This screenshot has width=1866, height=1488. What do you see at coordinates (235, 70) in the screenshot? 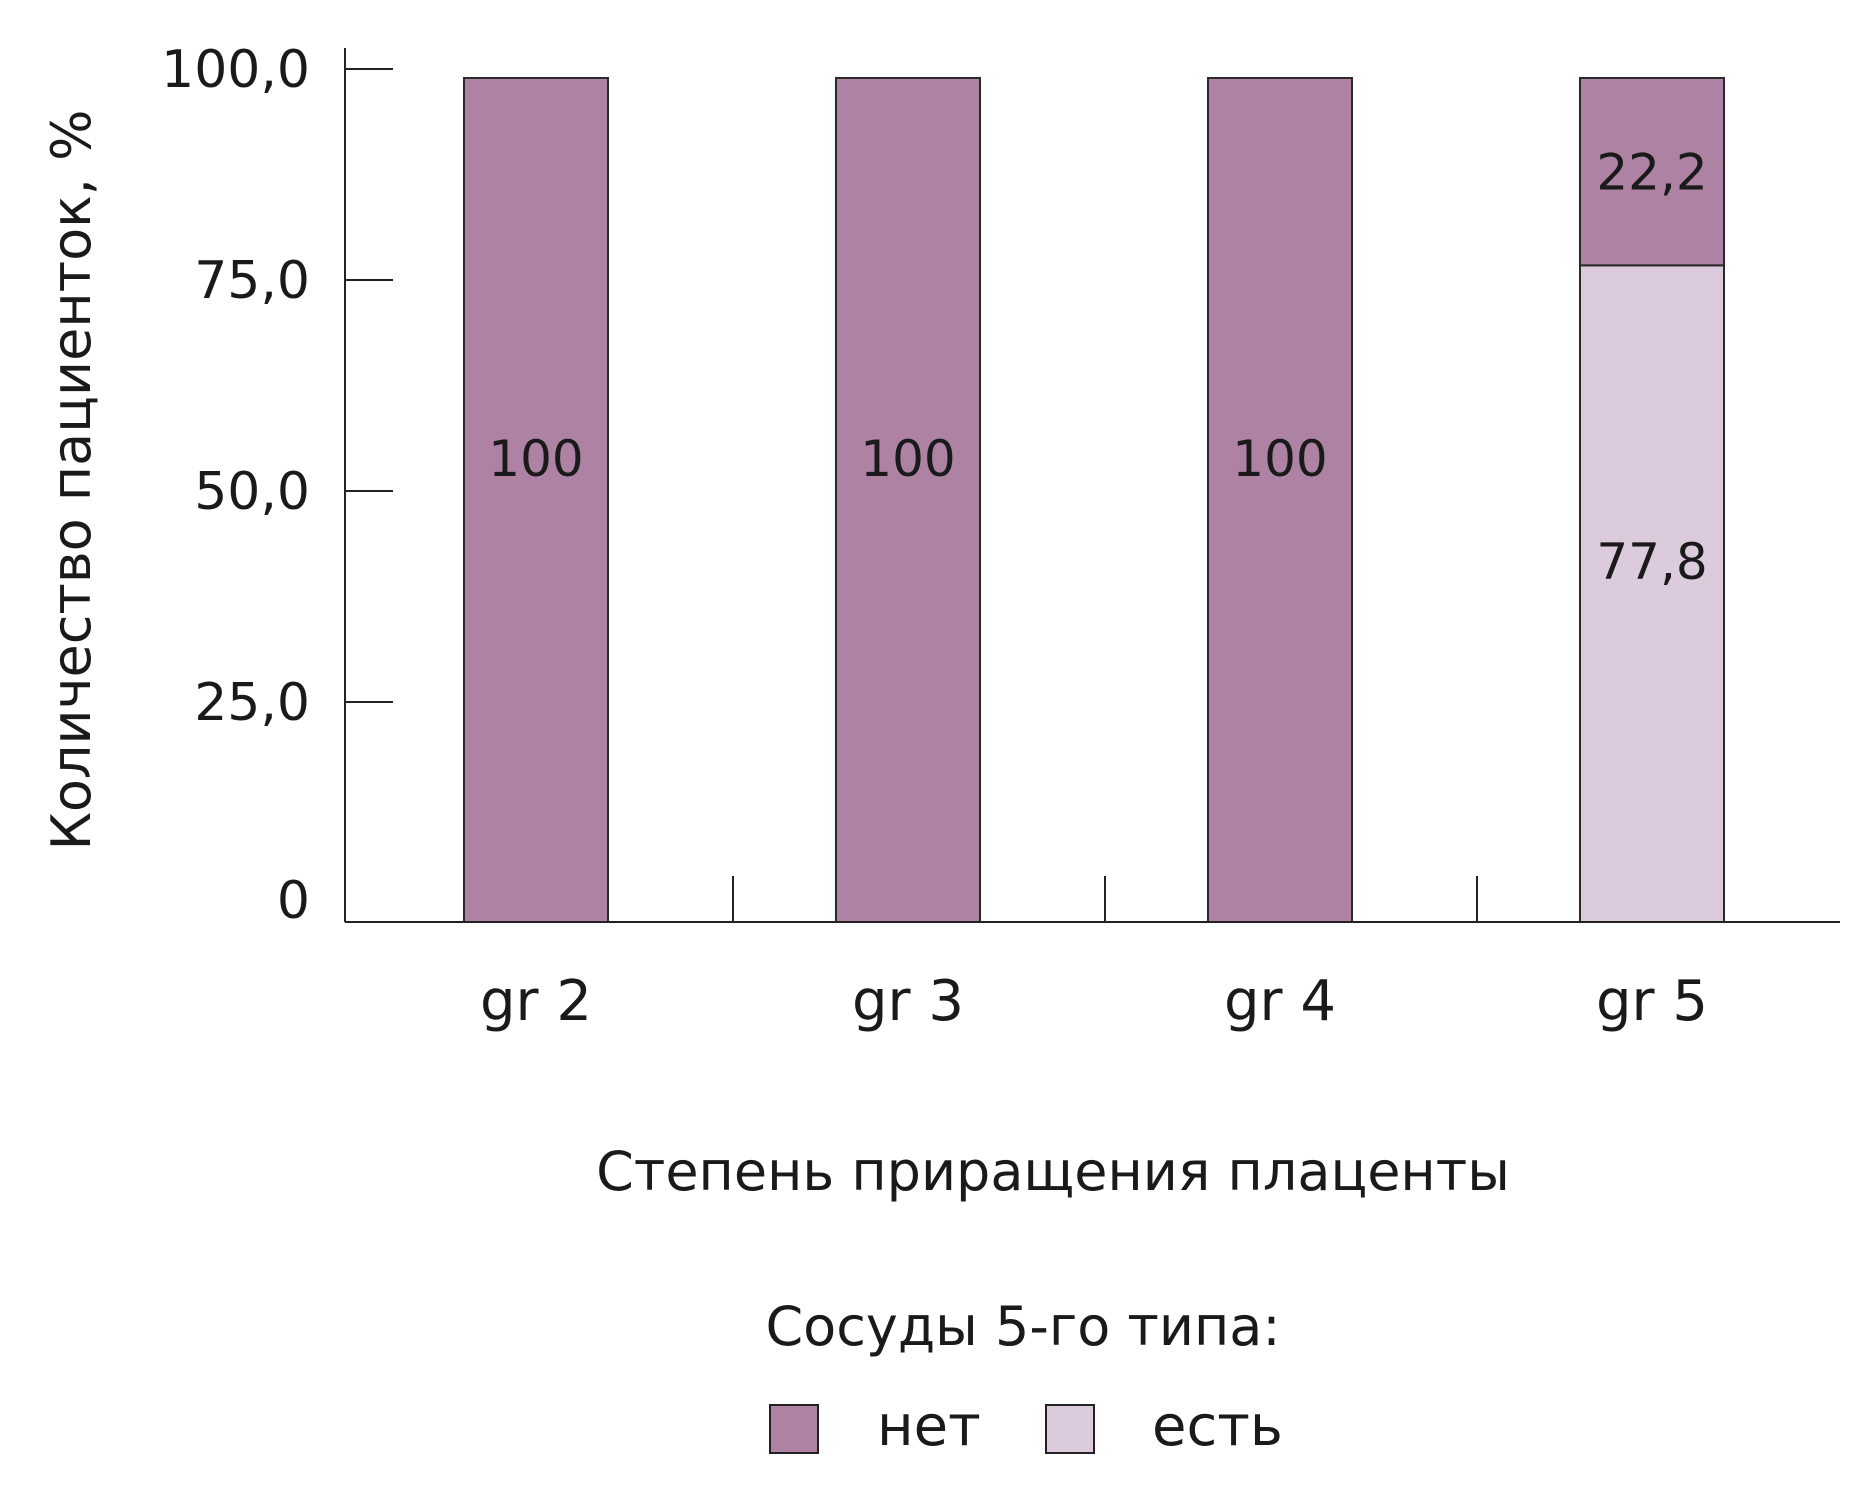
I see `y-tick-label: 100,0` at bounding box center [235, 70].